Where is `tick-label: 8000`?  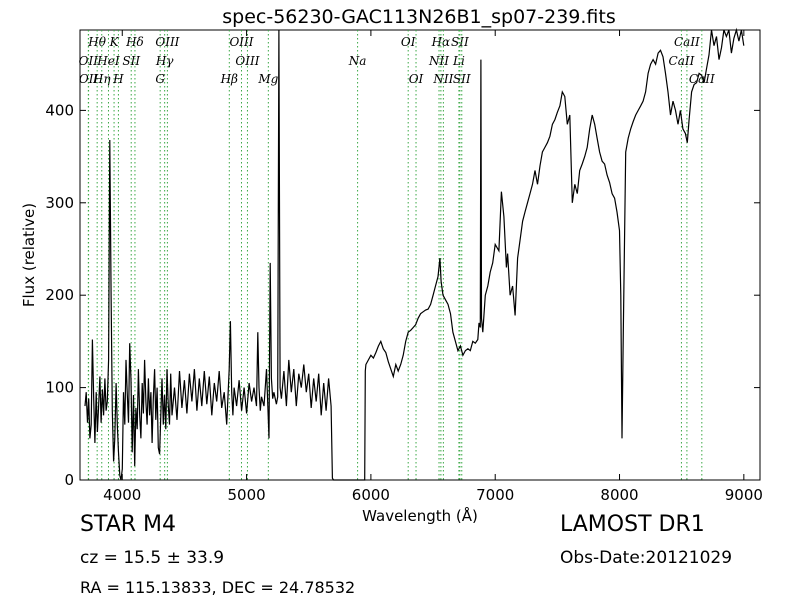
tick-label: 8000 is located at coordinates (619, 495).